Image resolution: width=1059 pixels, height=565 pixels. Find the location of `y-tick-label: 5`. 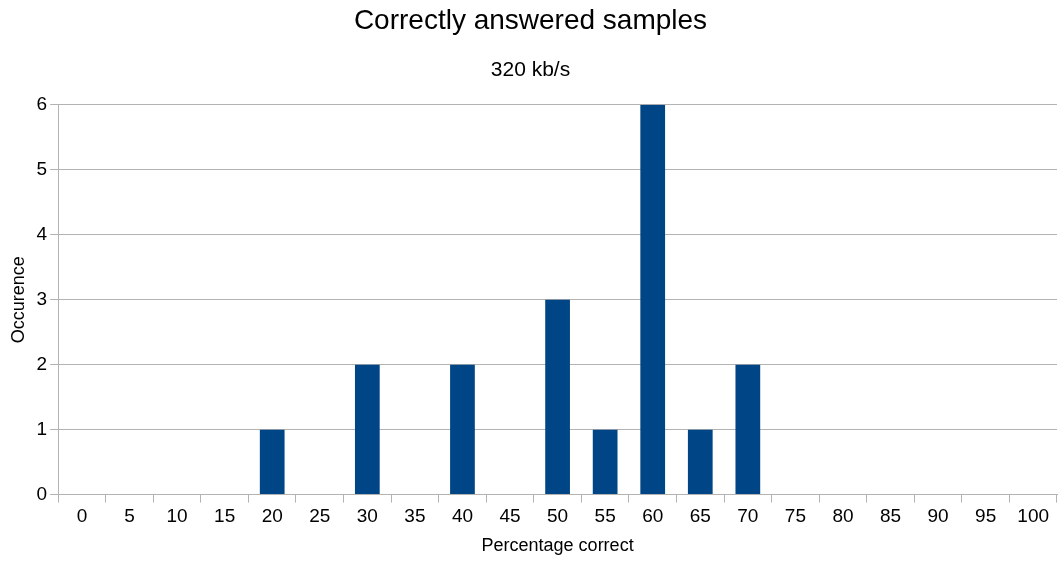

y-tick-label: 5 is located at coordinates (42, 168).